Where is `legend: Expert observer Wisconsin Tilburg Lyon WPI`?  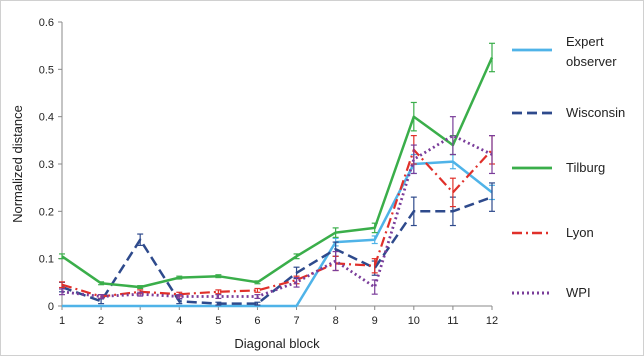 legend: Expert observer Wisconsin Tilburg Lyon WPI is located at coordinates (568, 167).